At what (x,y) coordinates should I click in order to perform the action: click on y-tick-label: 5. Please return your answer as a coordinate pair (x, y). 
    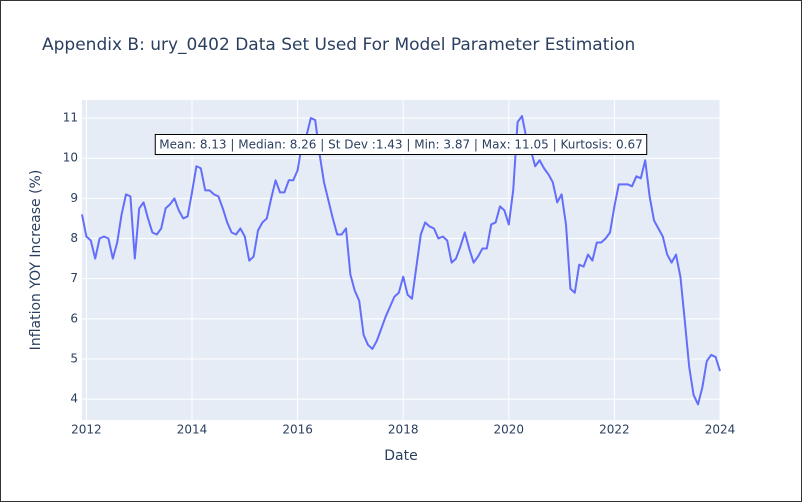
    Looking at the image, I should click on (74, 358).